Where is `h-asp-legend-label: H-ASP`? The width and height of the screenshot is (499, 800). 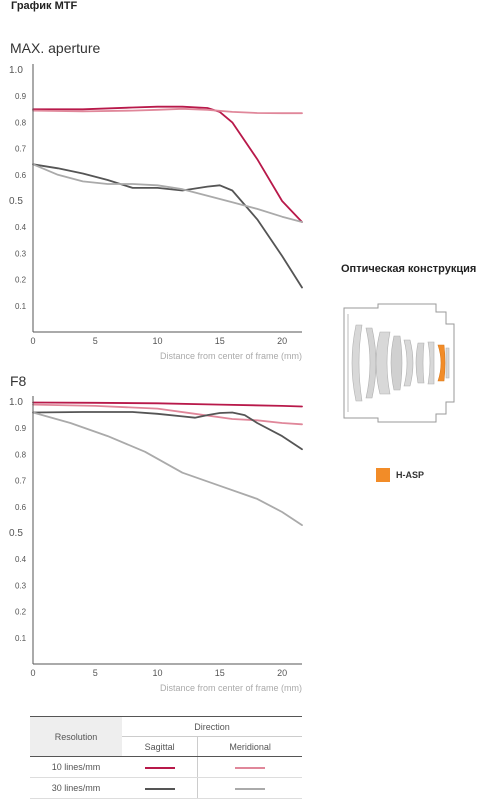 h-asp-legend-label: H-ASP is located at coordinates (410, 475).